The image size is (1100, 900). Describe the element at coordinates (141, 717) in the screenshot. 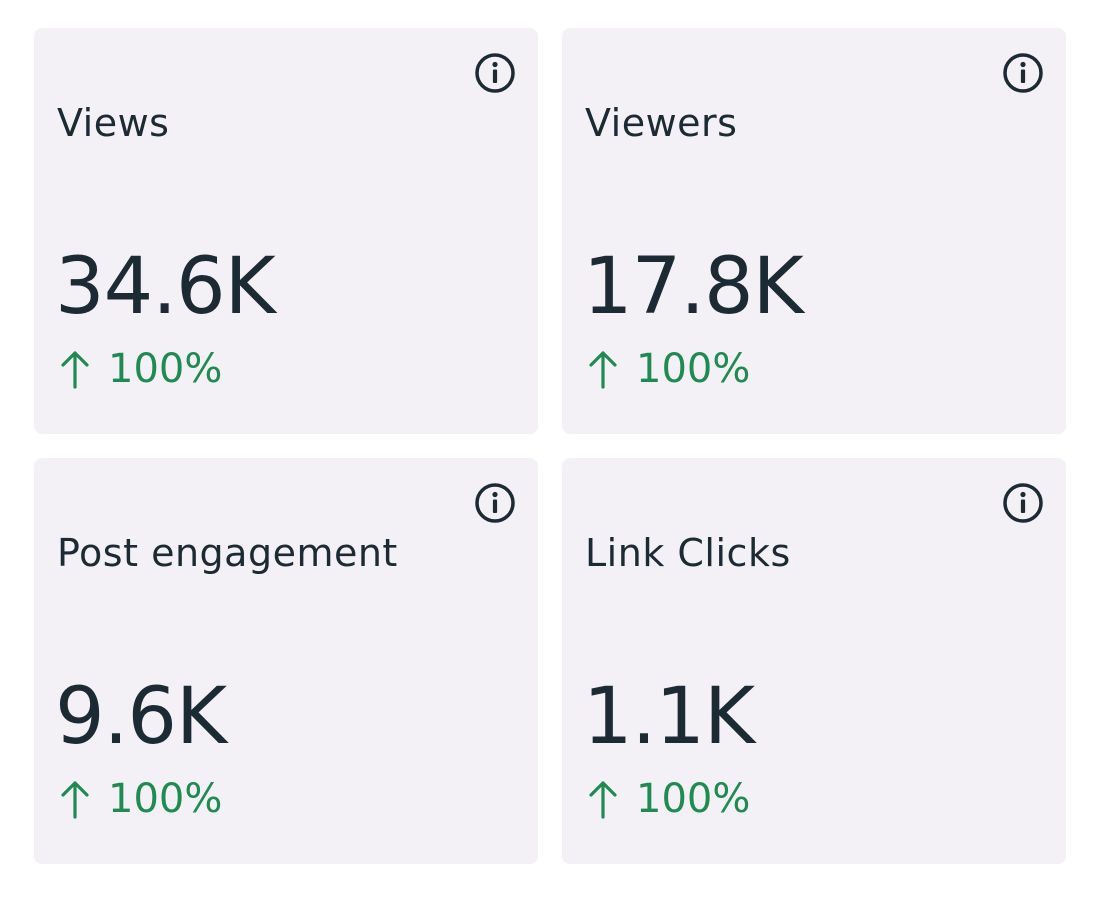

I see `metric-value: 9.6K` at that location.